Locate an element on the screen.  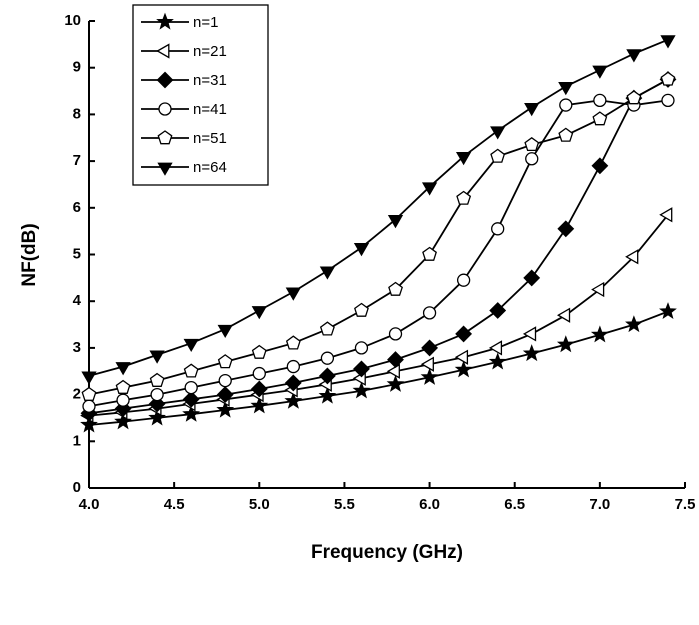
y-tick-label: 6 is located at coordinates (77, 207).